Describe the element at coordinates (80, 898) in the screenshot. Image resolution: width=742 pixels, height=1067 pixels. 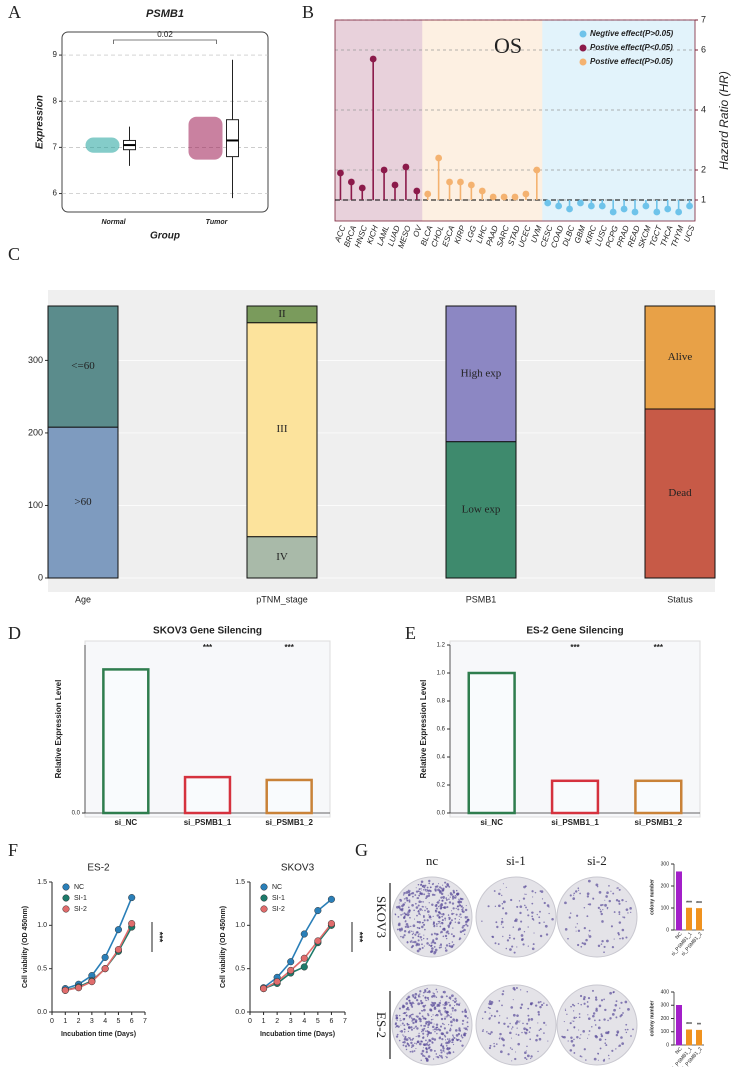
I see `legend-label: SI-1` at that location.